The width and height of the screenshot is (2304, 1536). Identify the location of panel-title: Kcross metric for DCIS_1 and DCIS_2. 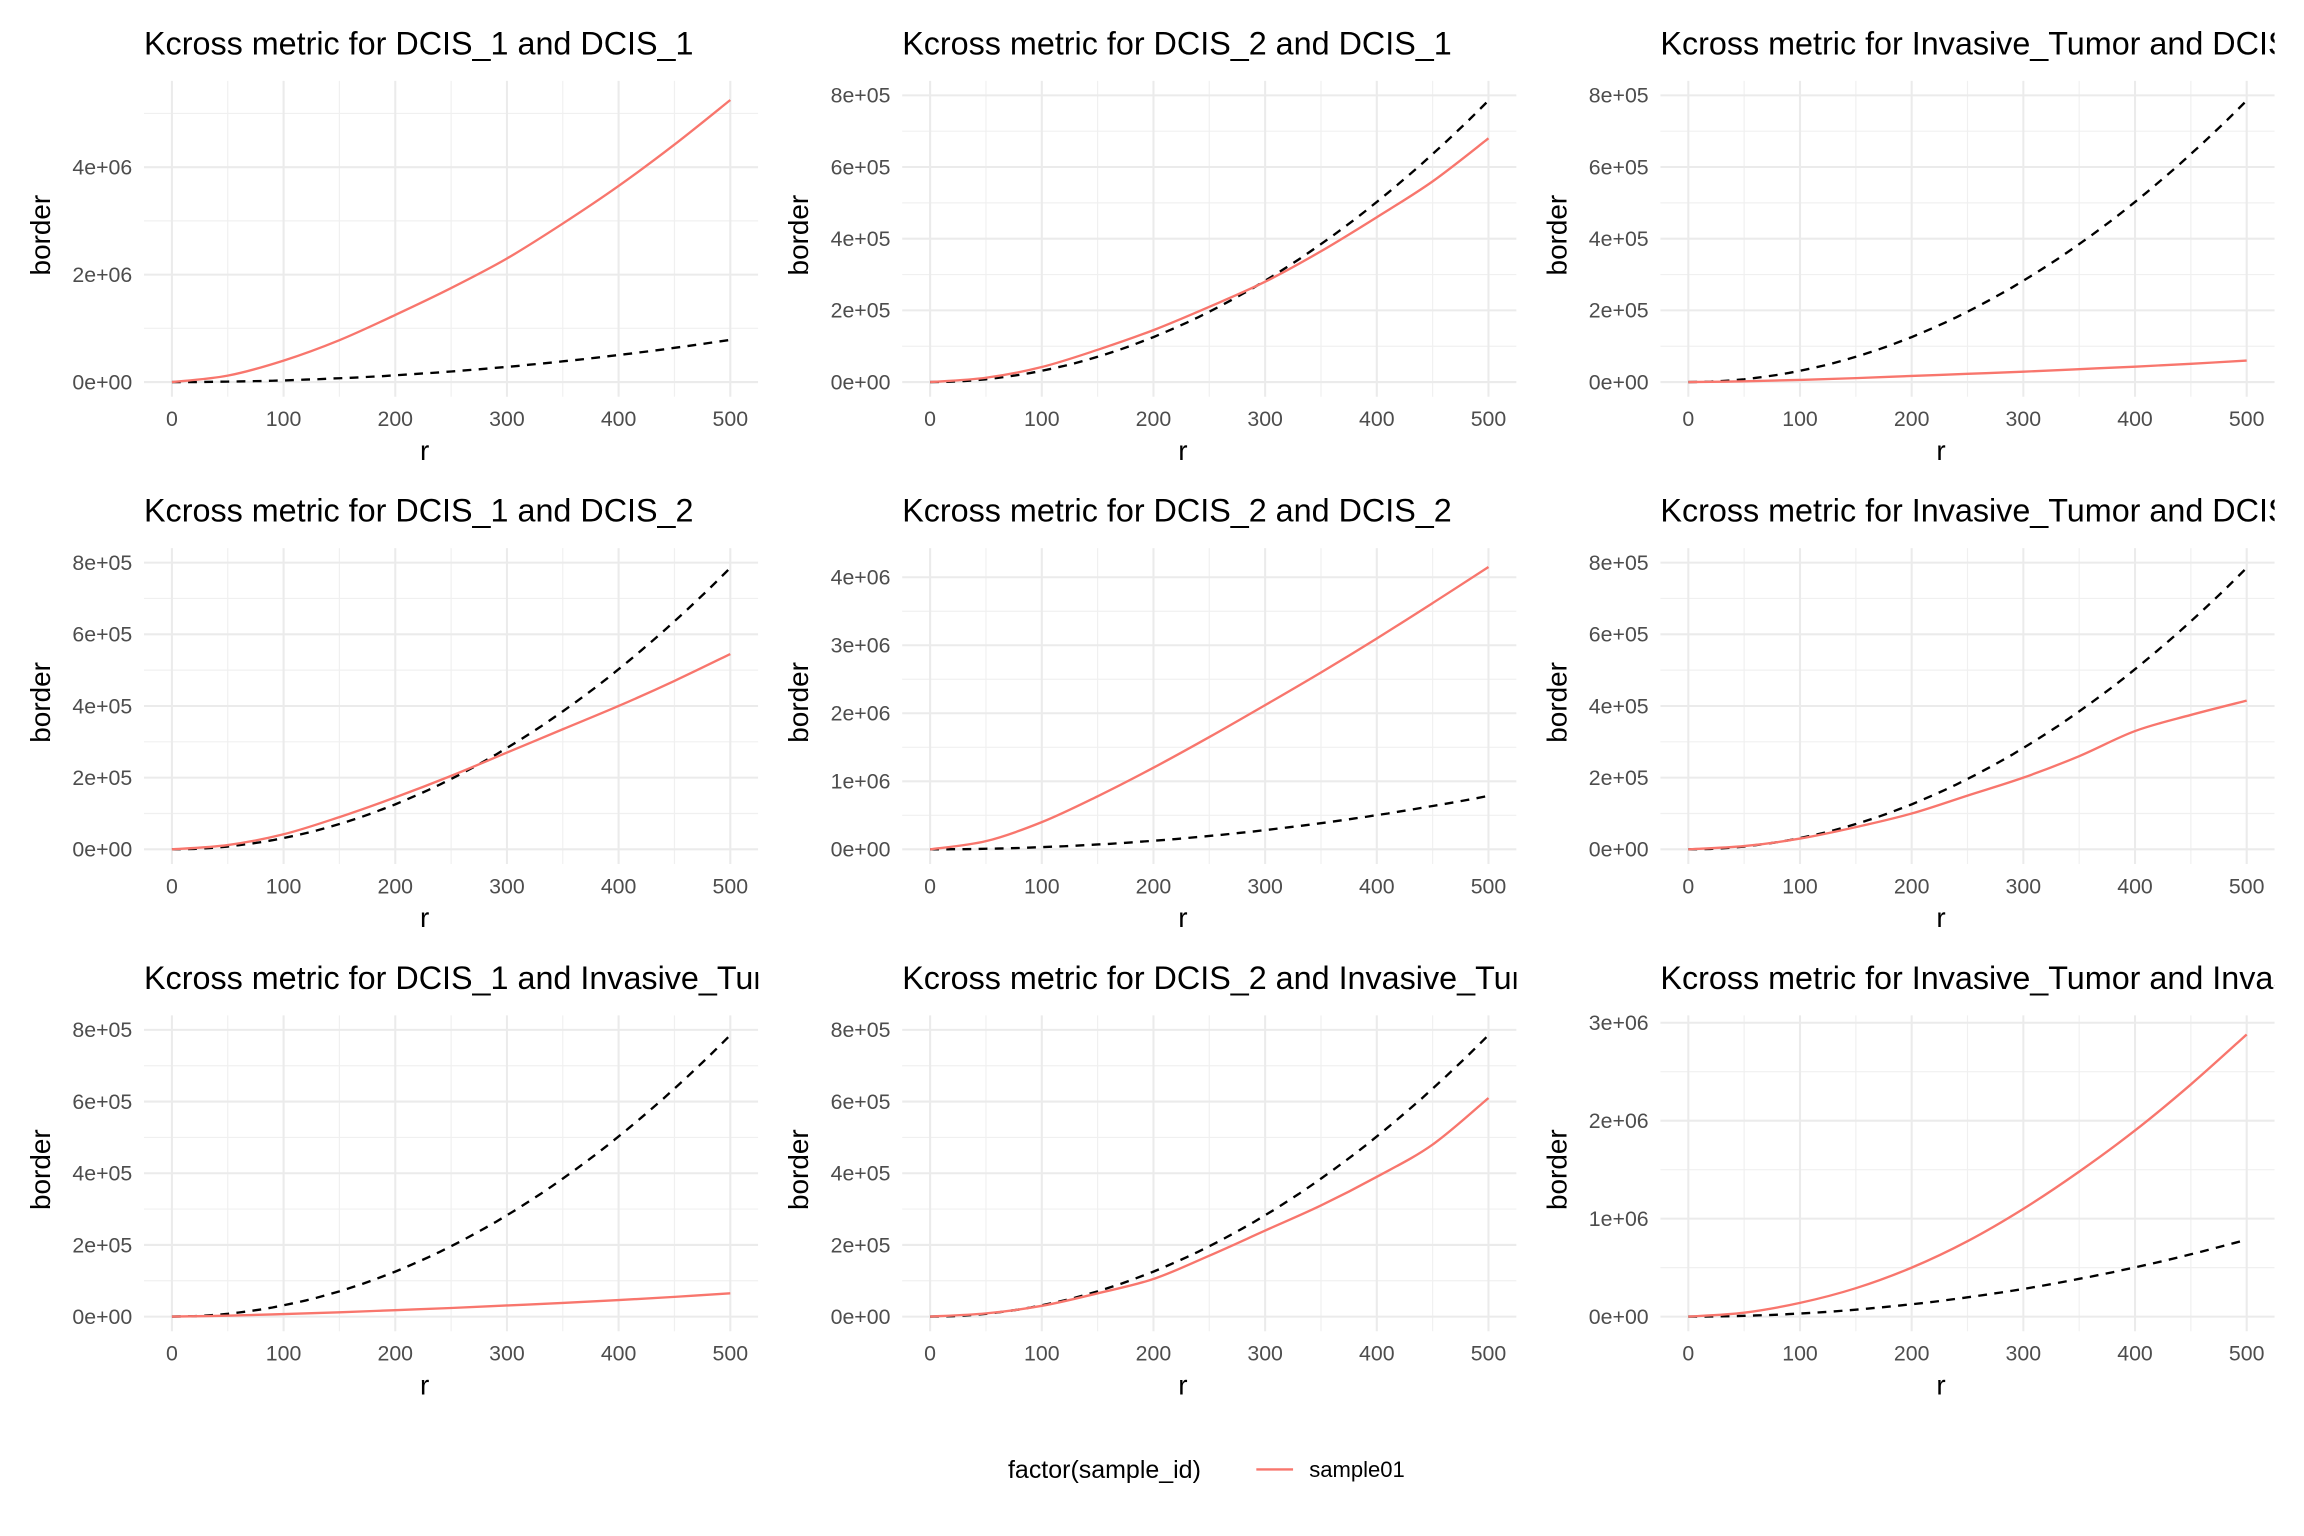
(419, 511).